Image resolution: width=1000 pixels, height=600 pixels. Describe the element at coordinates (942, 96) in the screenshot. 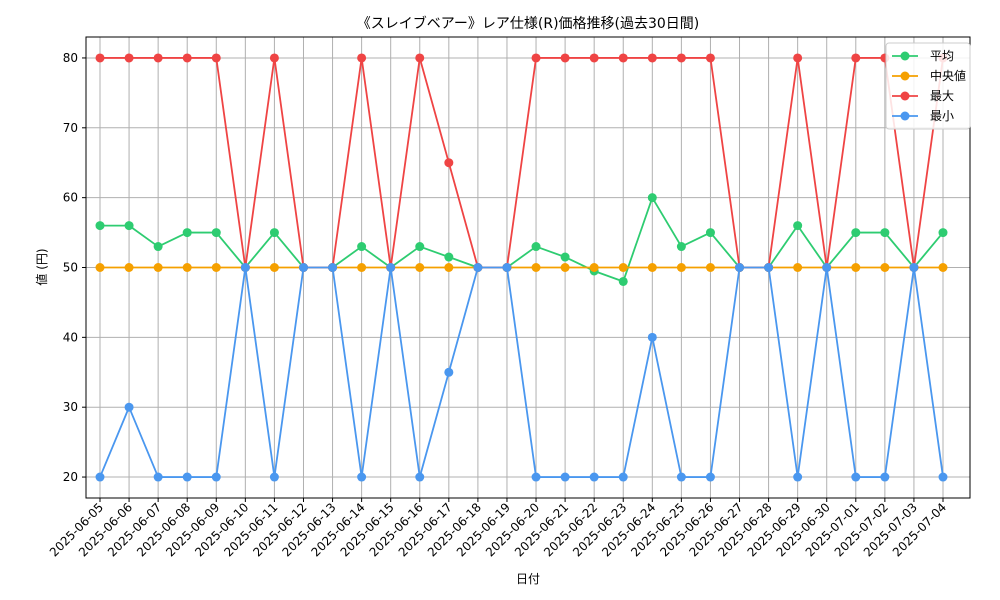

I see `legend-label: 最大` at that location.